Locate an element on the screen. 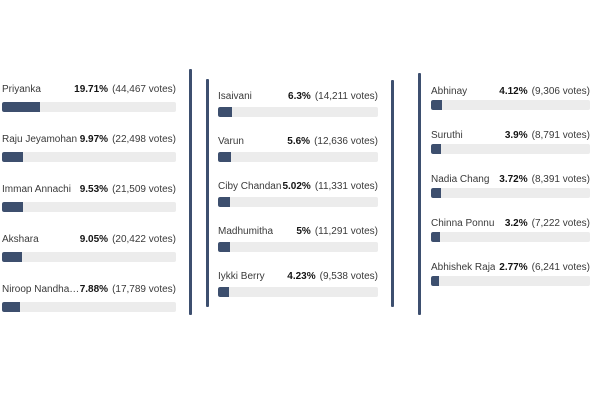 The image size is (600, 400). candidate-row: Abhinay 4.12% (9,306 votes) is located at coordinates (510, 98).